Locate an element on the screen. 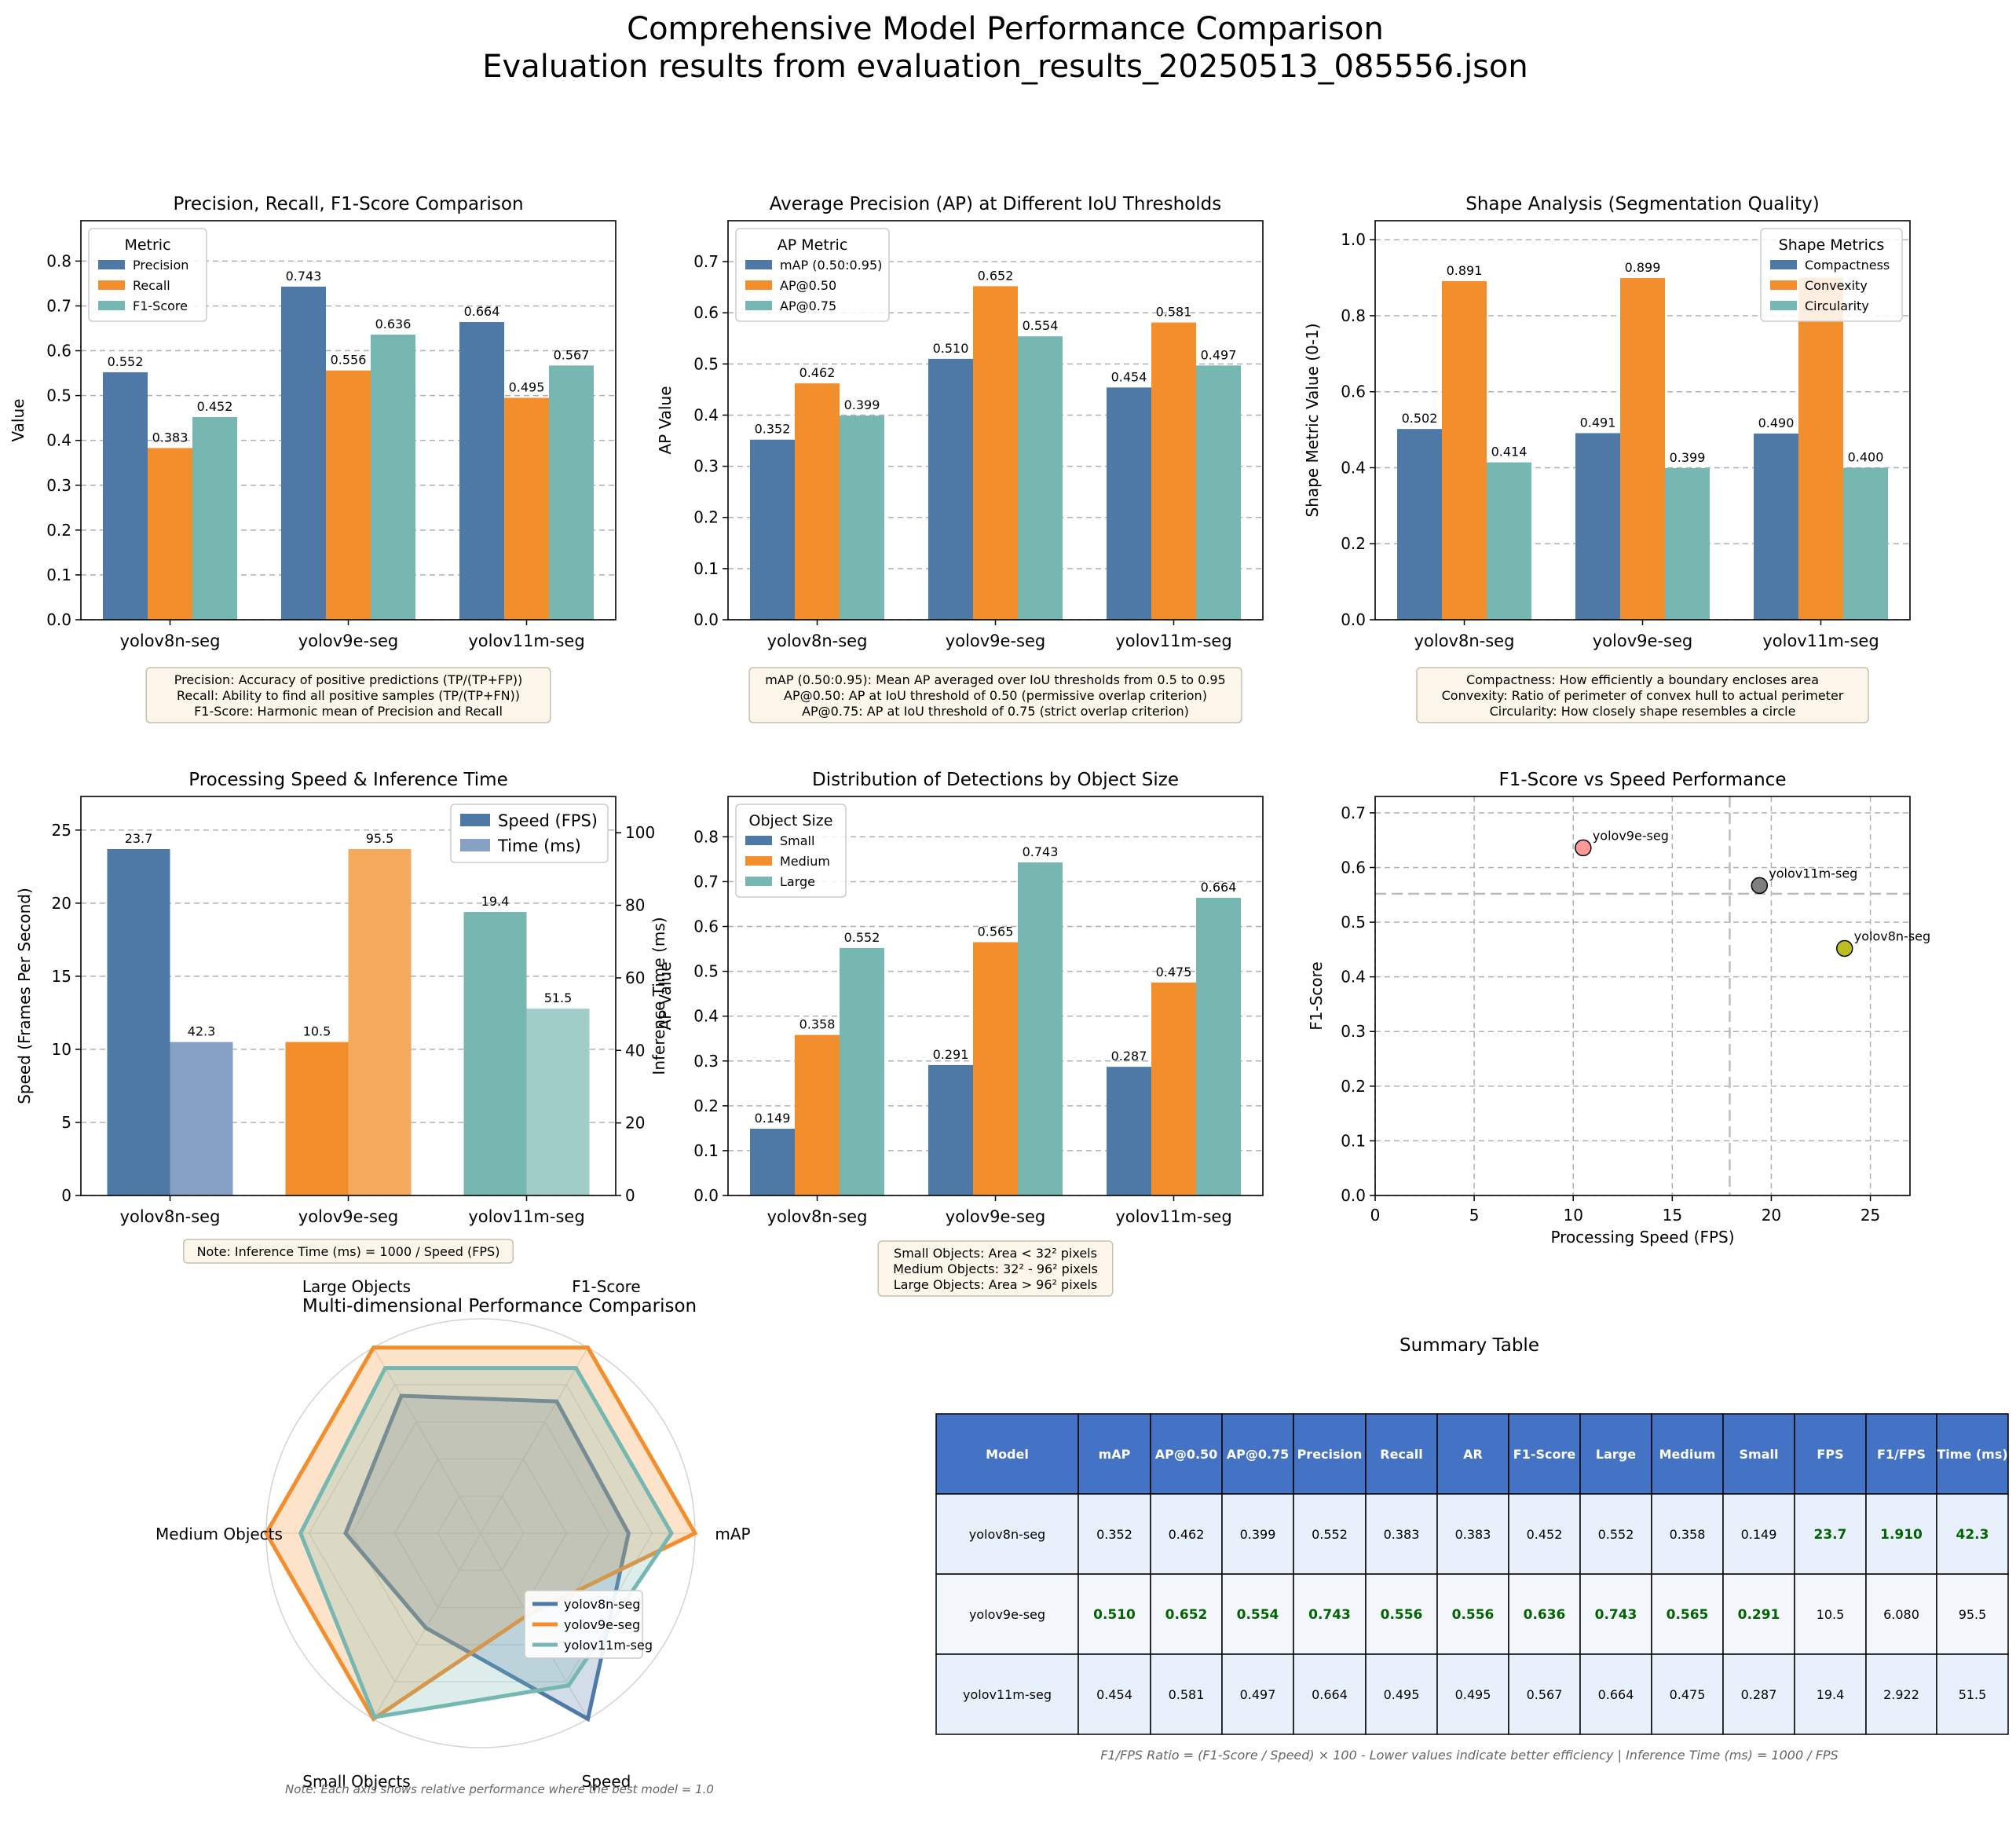 The image size is (2016, 1838). table-header-label: AP@0.75 is located at coordinates (1258, 1454).